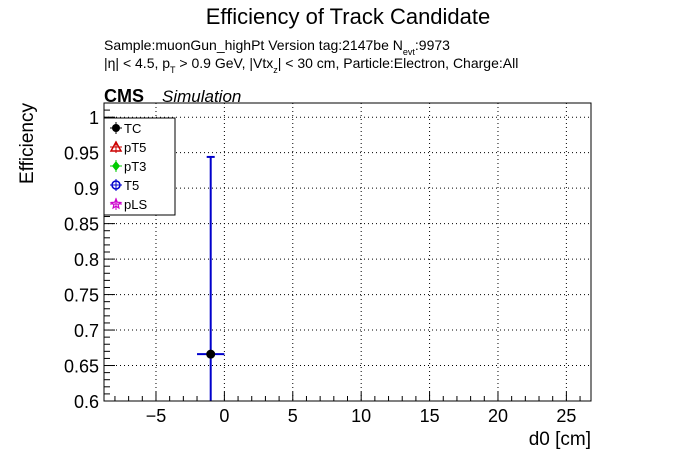  Describe the element at coordinates (211, 278) in the screenshot. I see `data-marks` at that location.